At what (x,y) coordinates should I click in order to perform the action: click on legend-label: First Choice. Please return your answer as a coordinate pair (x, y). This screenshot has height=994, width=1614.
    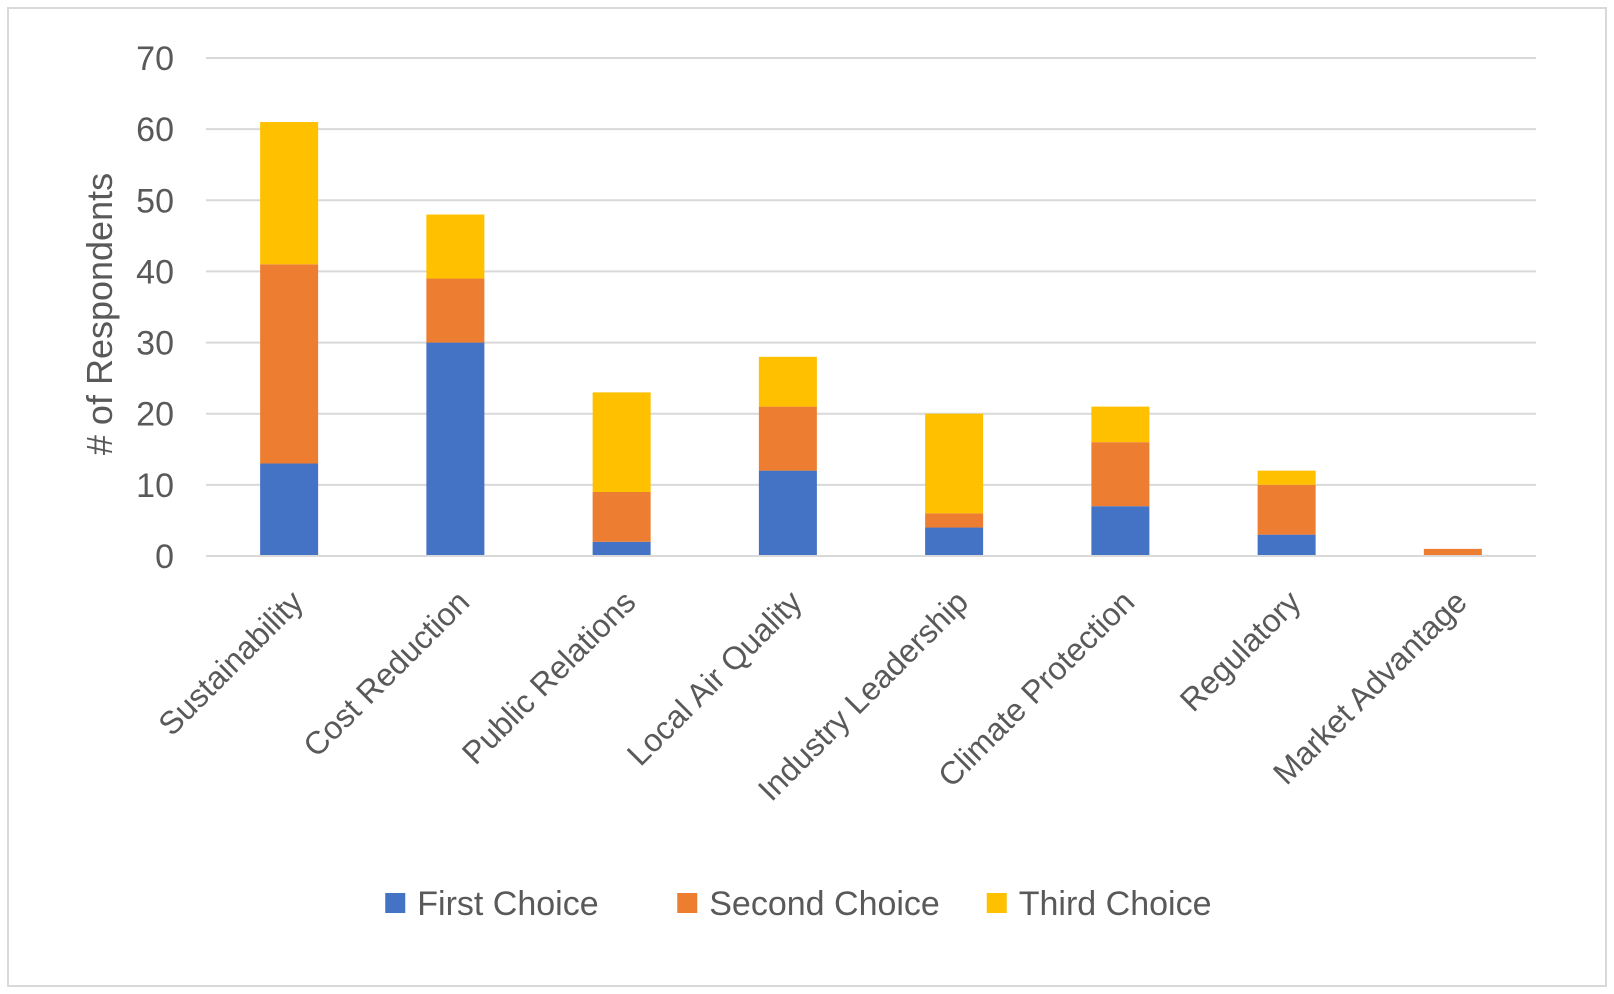
    Looking at the image, I should click on (507, 904).